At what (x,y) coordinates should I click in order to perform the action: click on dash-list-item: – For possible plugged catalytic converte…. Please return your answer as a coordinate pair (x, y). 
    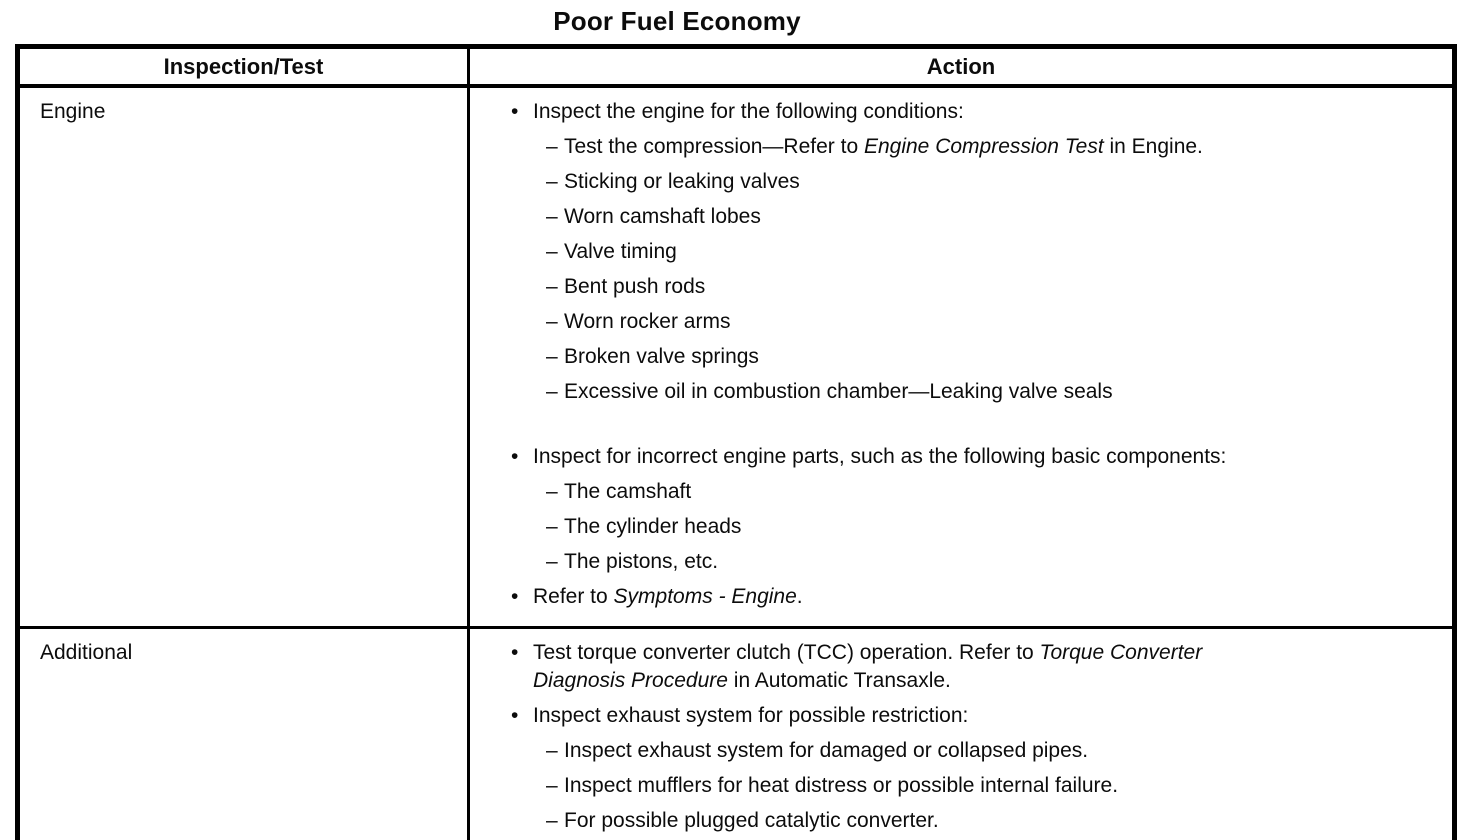
    Looking at the image, I should click on (955, 821).